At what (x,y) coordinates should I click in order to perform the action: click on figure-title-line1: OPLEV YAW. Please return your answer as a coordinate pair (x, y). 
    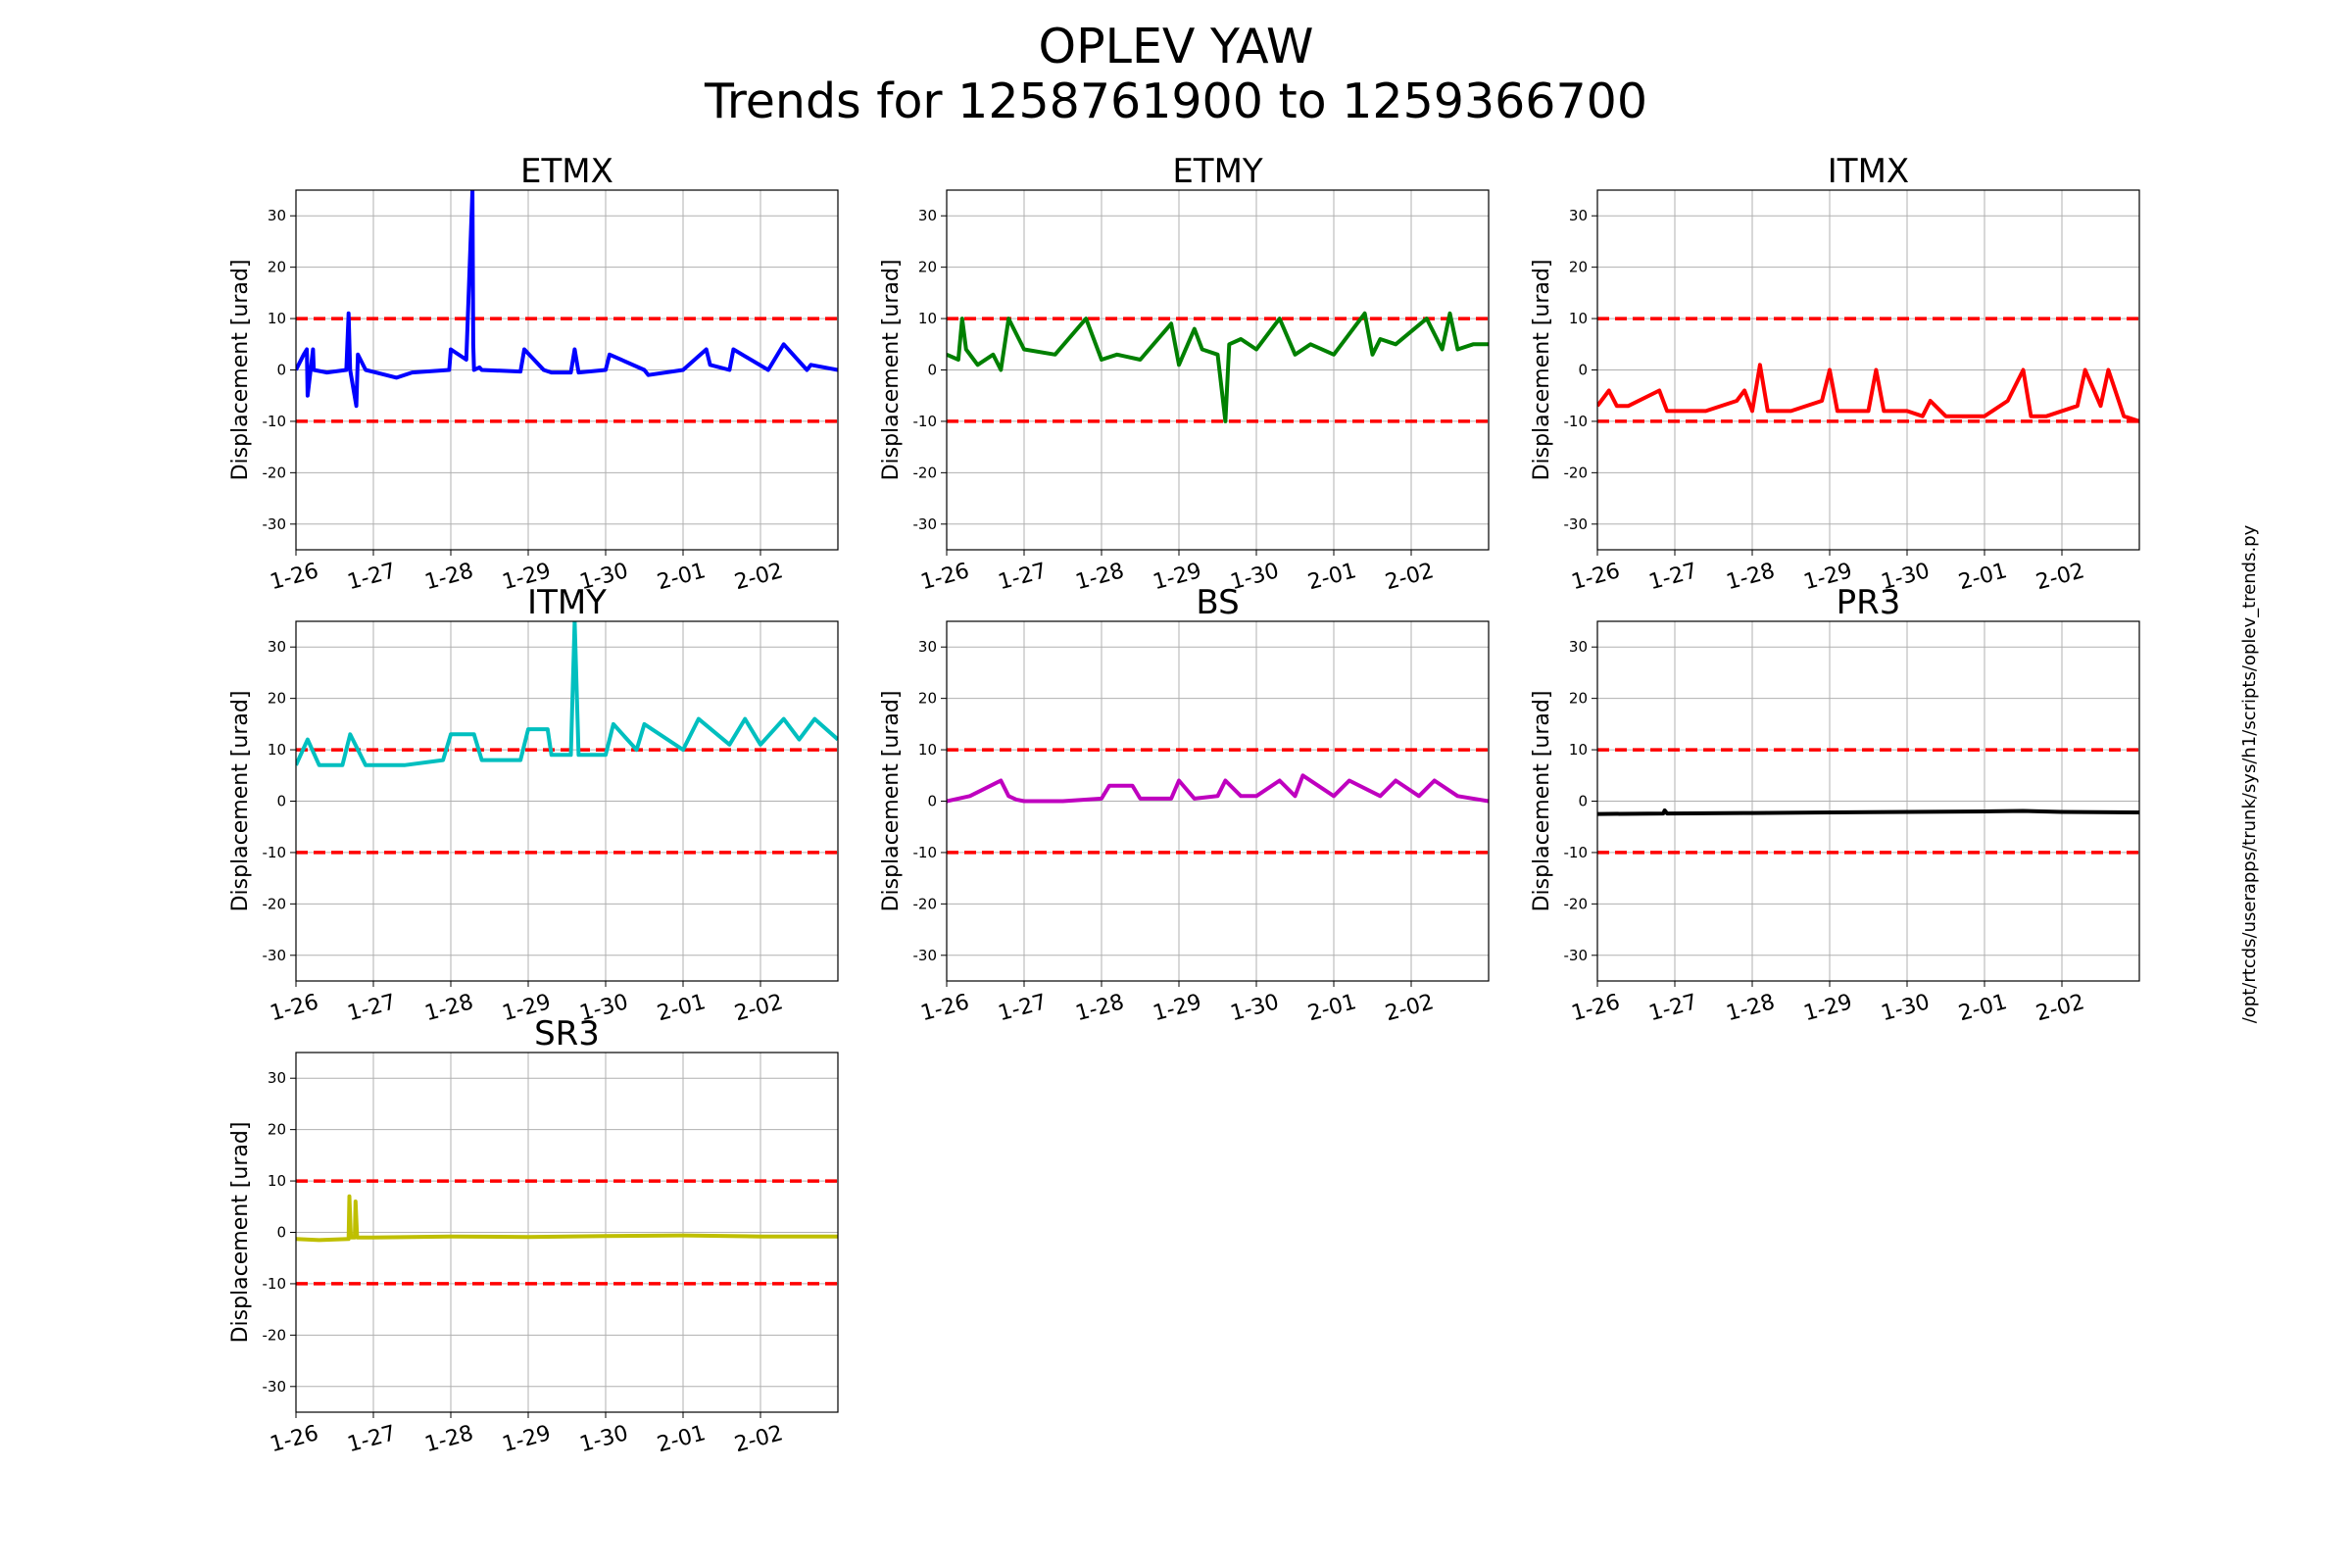
    Looking at the image, I should click on (1176, 47).